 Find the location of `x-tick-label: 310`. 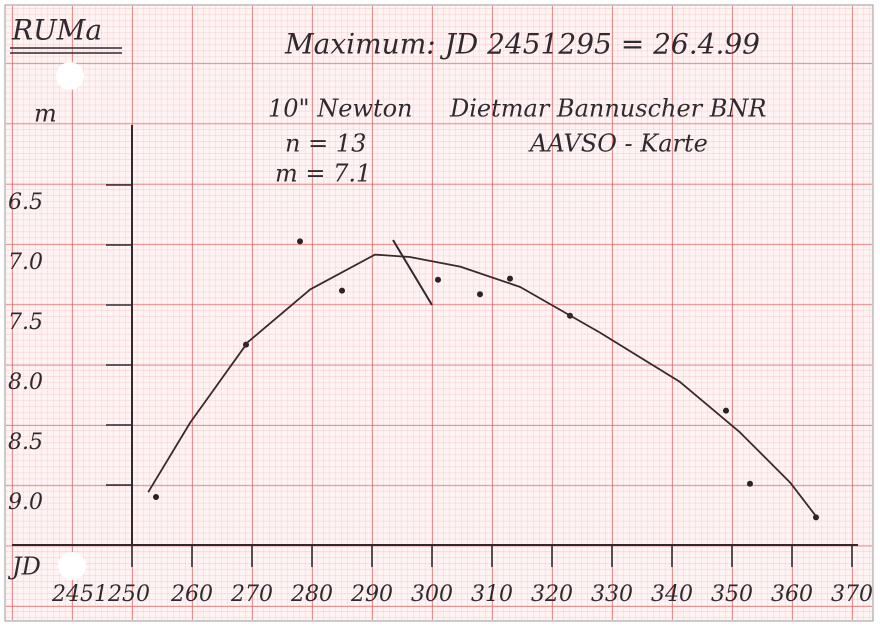

x-tick-label: 310 is located at coordinates (492, 594).